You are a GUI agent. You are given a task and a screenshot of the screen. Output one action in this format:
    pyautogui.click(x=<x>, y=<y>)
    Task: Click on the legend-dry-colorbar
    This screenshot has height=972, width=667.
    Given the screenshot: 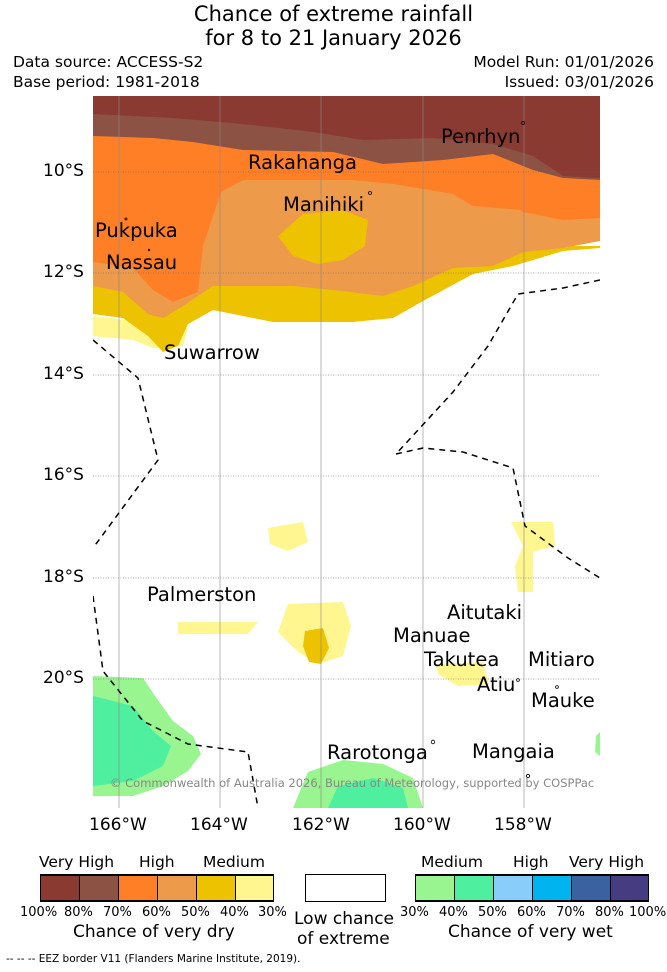 What is the action you would take?
    pyautogui.click(x=157, y=888)
    